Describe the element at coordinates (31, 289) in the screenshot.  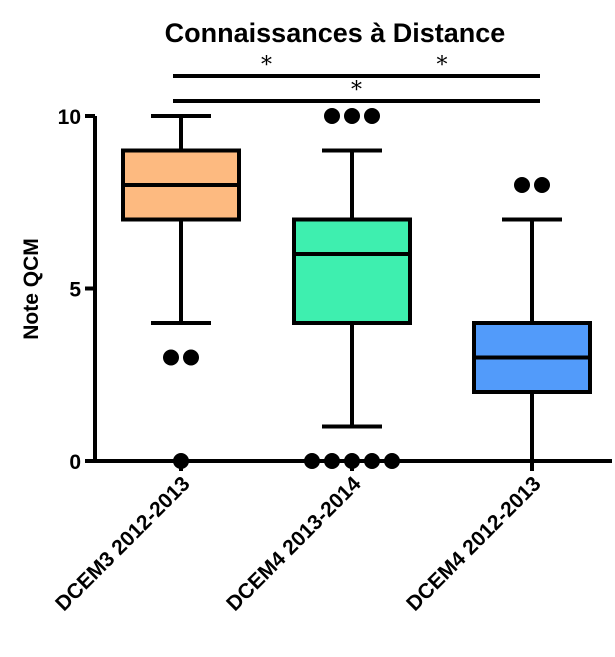
I see `y-axis-label: Note QCM` at that location.